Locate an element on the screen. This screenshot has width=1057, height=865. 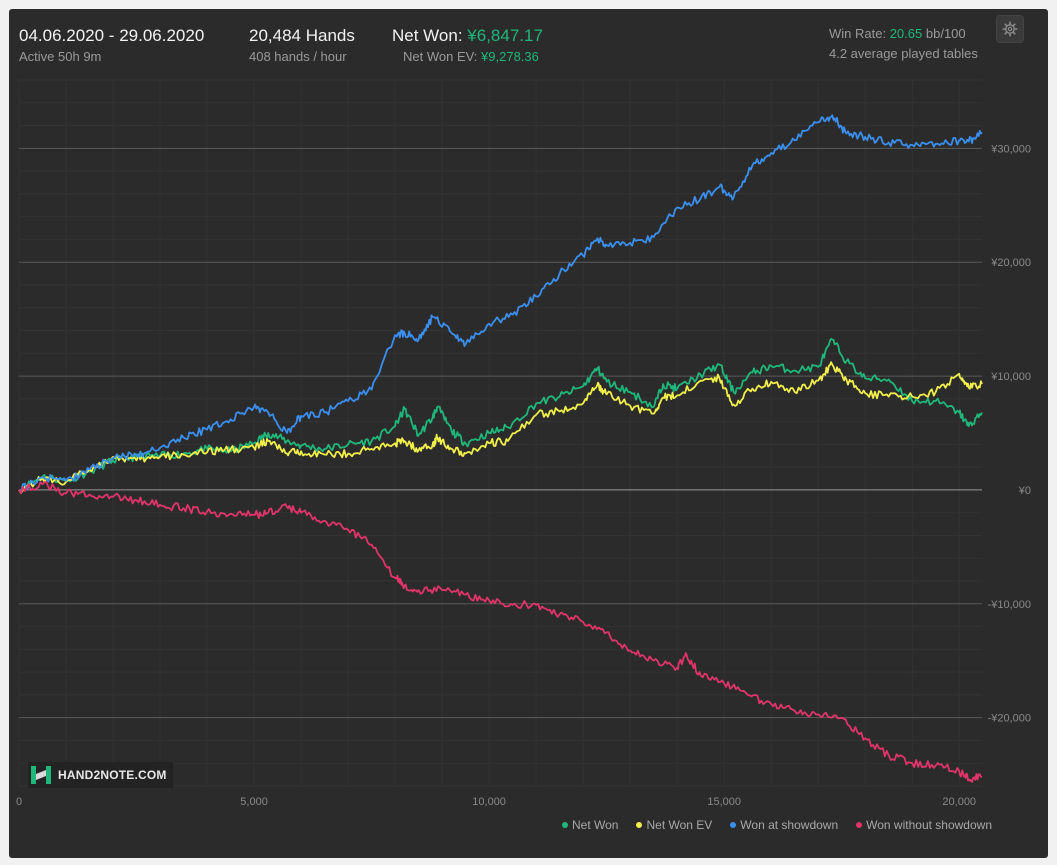
x-tick-label: 10,000 is located at coordinates (489, 802).